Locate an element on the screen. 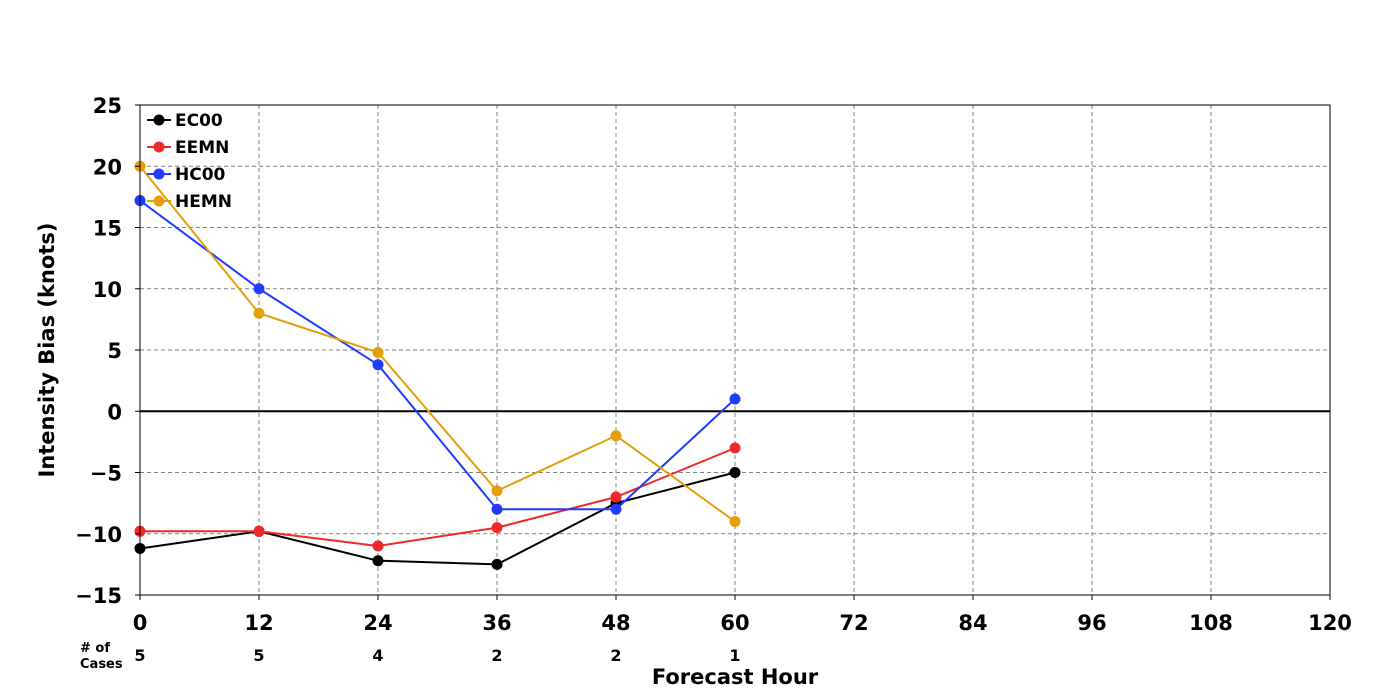 Image resolution: width=1400 pixels, height=700 pixels. case-count: 1 is located at coordinates (734, 655).